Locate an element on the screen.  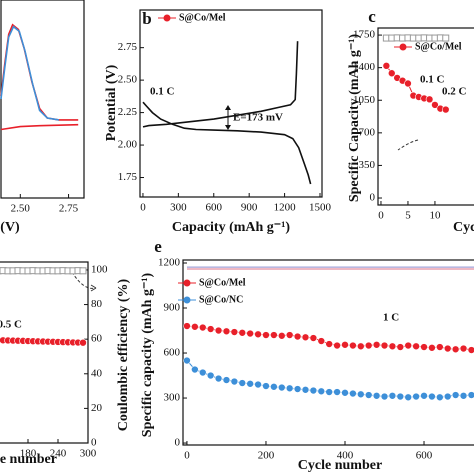
x-axis-label: (V) is located at coordinates (10, 227).